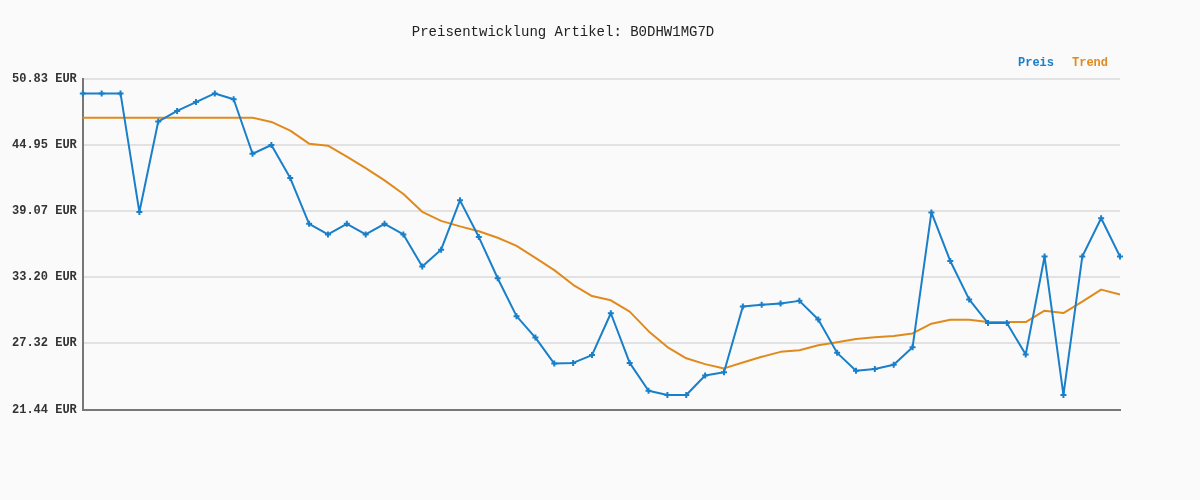 This screenshot has width=1200, height=500. I want to click on y-tick-label: 27.32 EUR, so click(45, 343).